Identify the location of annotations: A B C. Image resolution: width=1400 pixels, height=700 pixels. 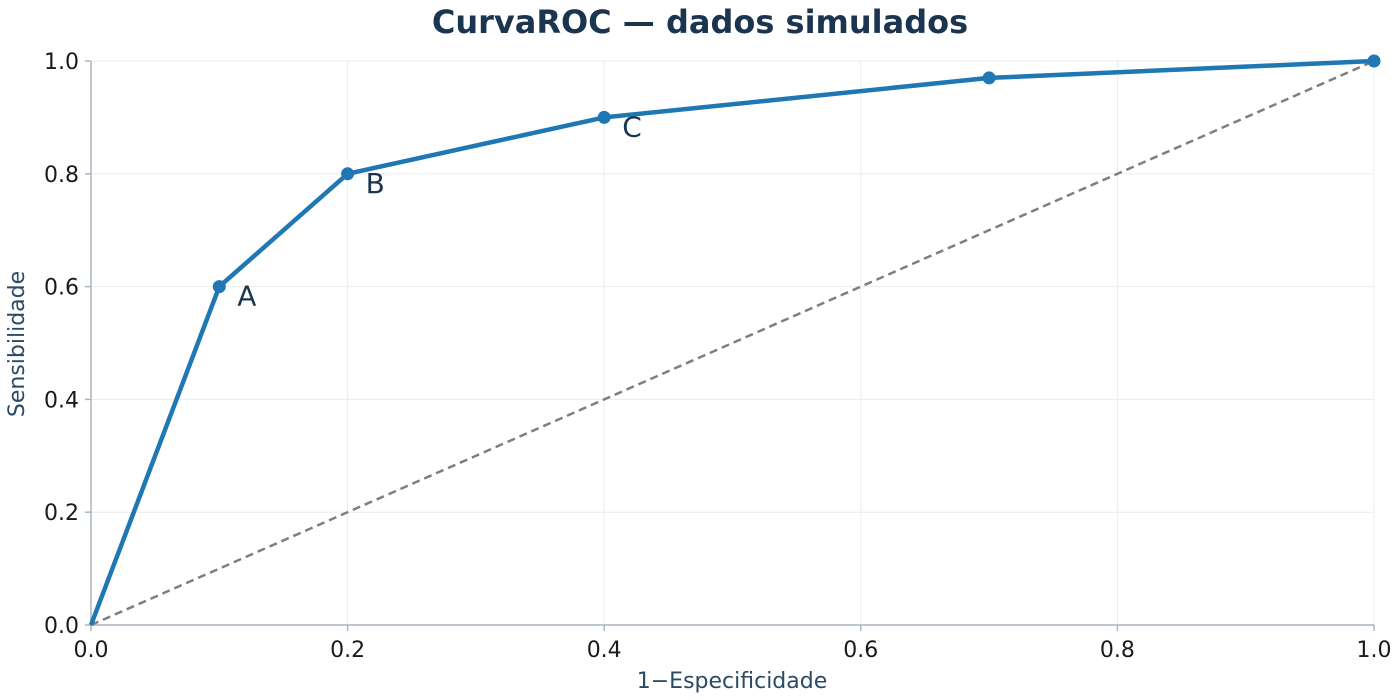
(439, 211).